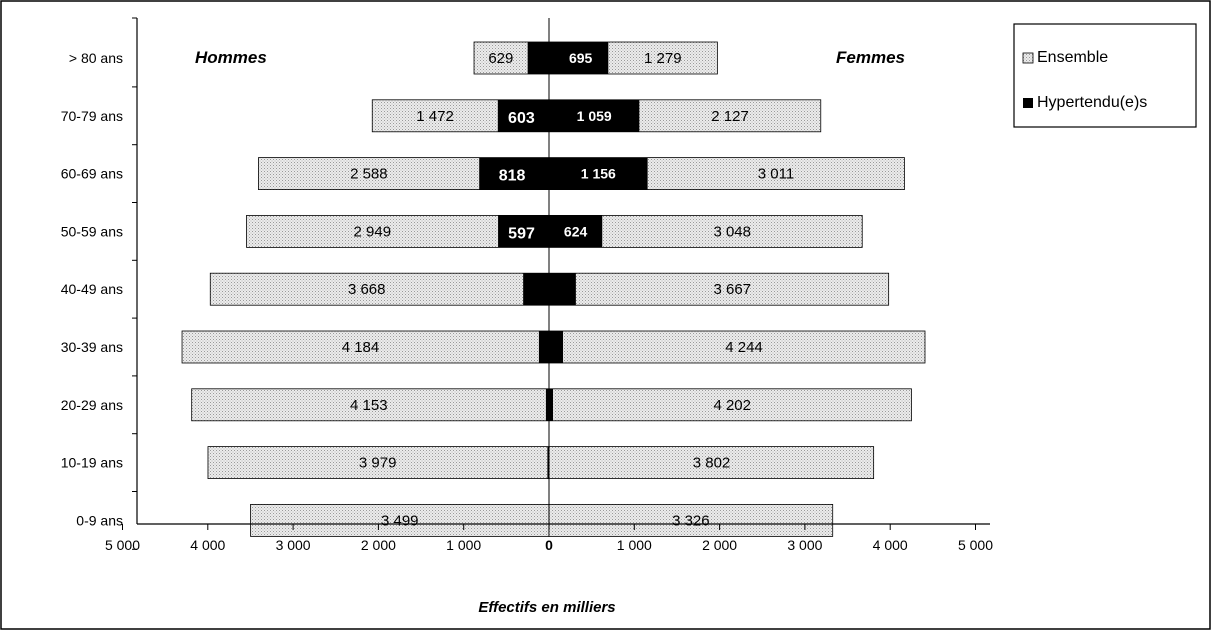 Image resolution: width=1211 pixels, height=630 pixels. What do you see at coordinates (1028, 58) in the screenshot?
I see `legend-swatch-ensemble` at bounding box center [1028, 58].